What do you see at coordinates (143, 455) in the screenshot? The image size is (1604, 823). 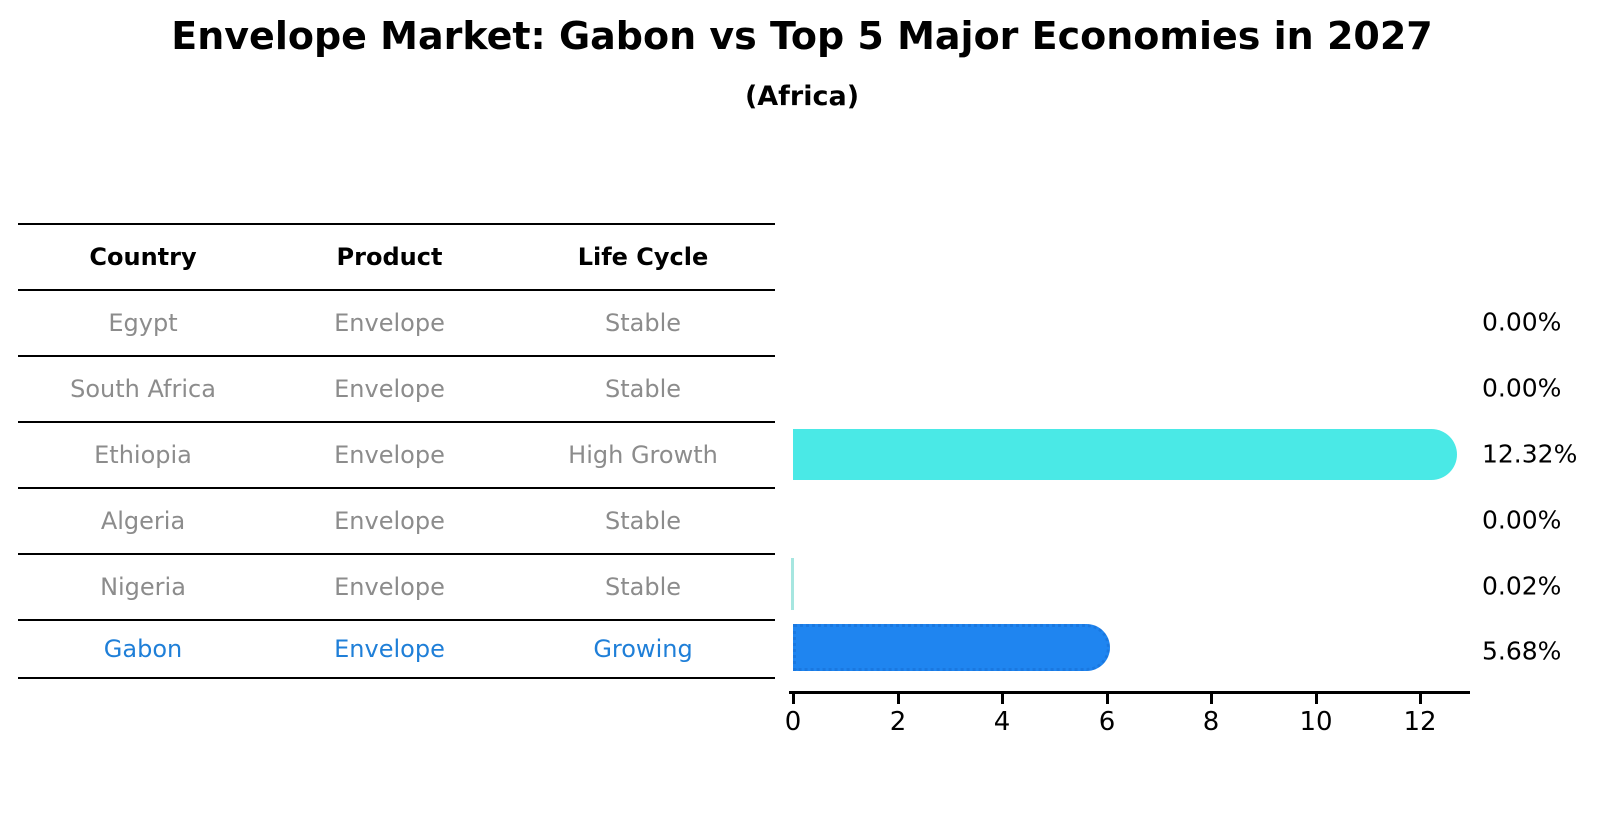 I see `cell-country: Ethiopia` at bounding box center [143, 455].